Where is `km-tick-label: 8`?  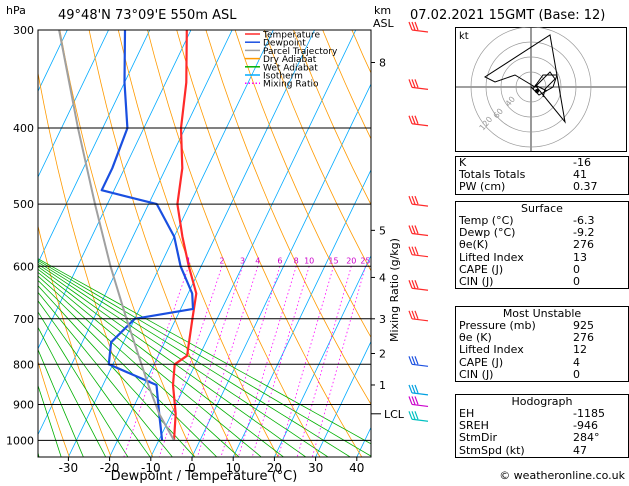
km-tick-label: 8 is located at coordinates (382, 62).